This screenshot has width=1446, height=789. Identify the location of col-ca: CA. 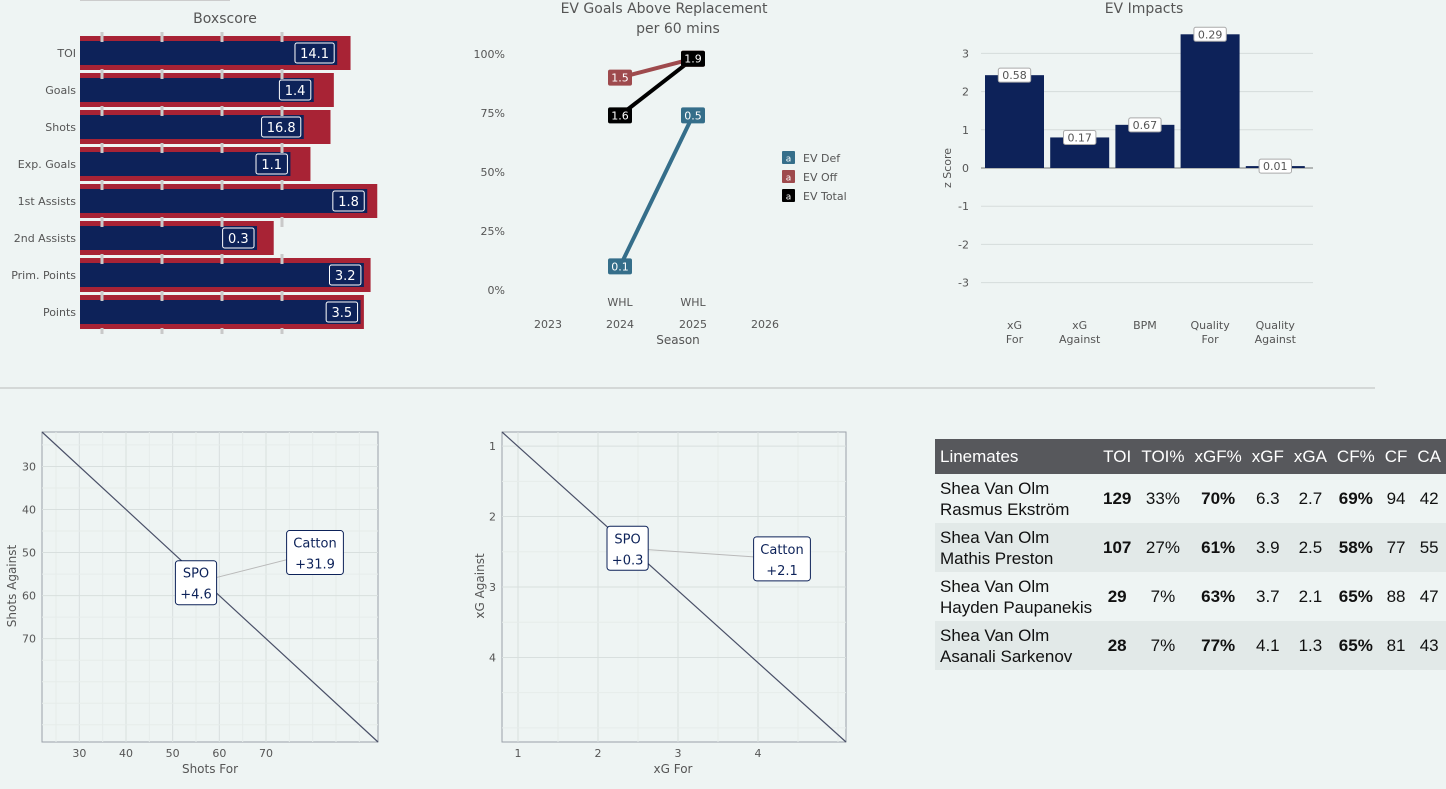
(1429, 456).